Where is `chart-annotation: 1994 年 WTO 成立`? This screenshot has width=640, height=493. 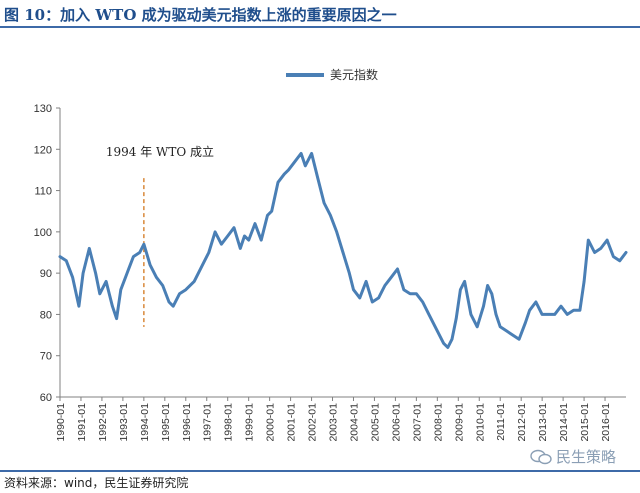
chart-annotation: 1994 年 WTO 成立 is located at coordinates (160, 235).